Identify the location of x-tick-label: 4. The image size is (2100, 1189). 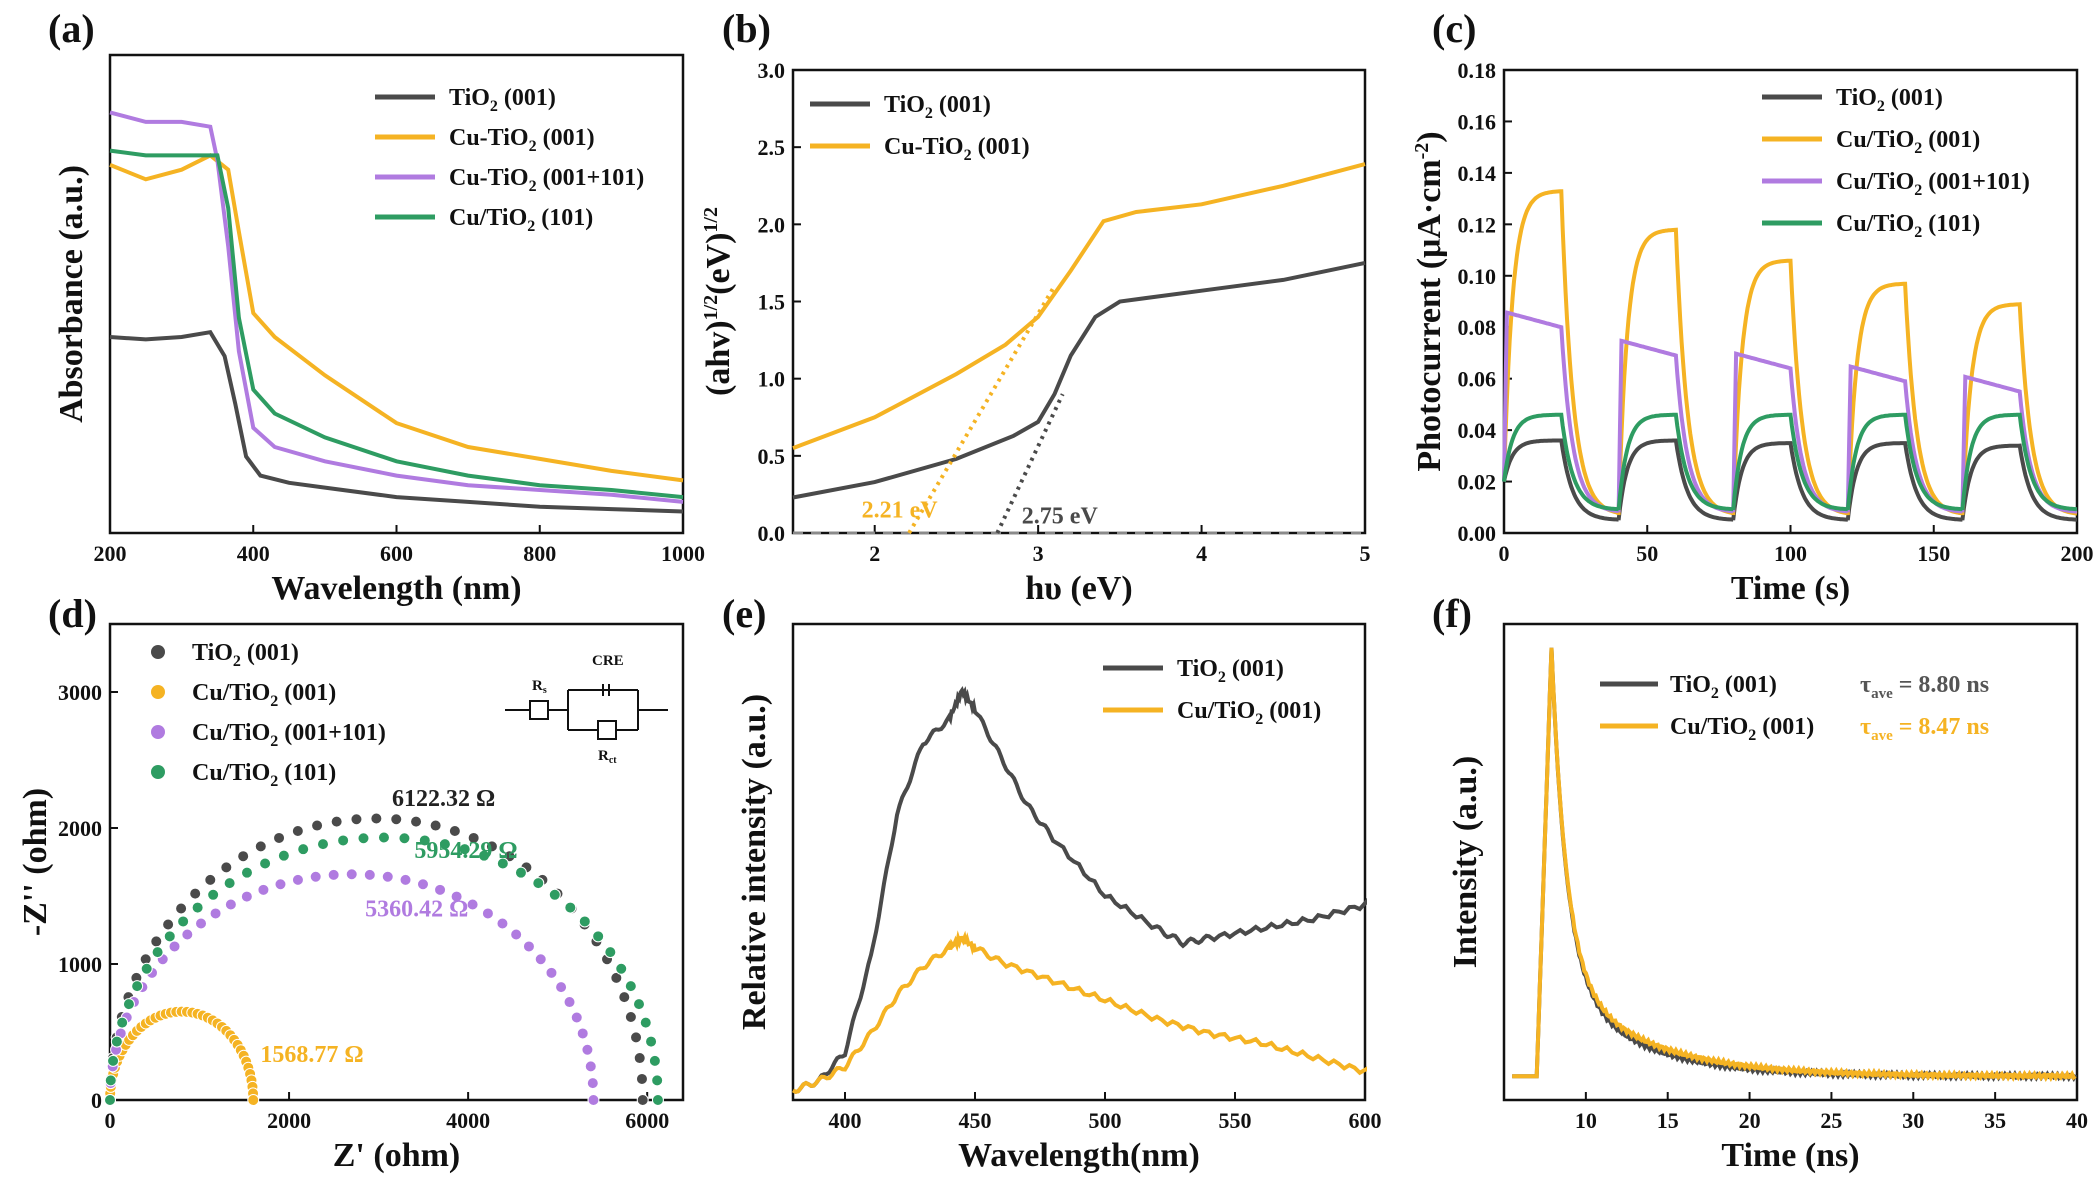
(1201, 553).